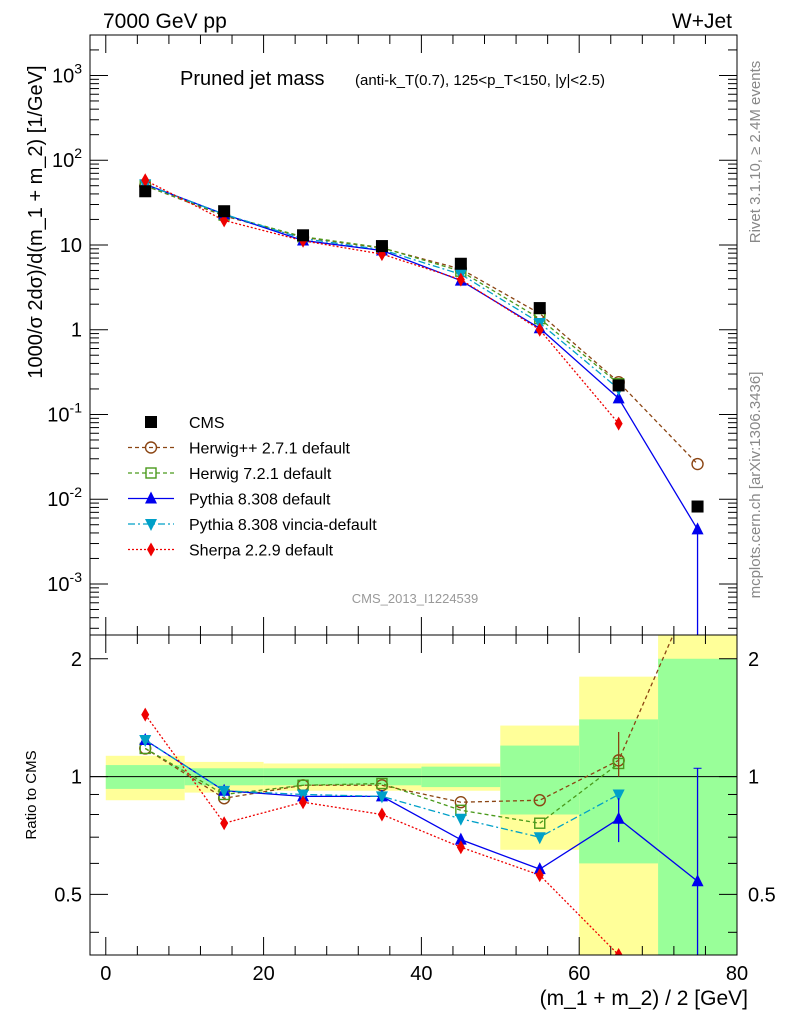  Describe the element at coordinates (702, 21) in the screenshot. I see `header-channel: W+Jet` at that location.